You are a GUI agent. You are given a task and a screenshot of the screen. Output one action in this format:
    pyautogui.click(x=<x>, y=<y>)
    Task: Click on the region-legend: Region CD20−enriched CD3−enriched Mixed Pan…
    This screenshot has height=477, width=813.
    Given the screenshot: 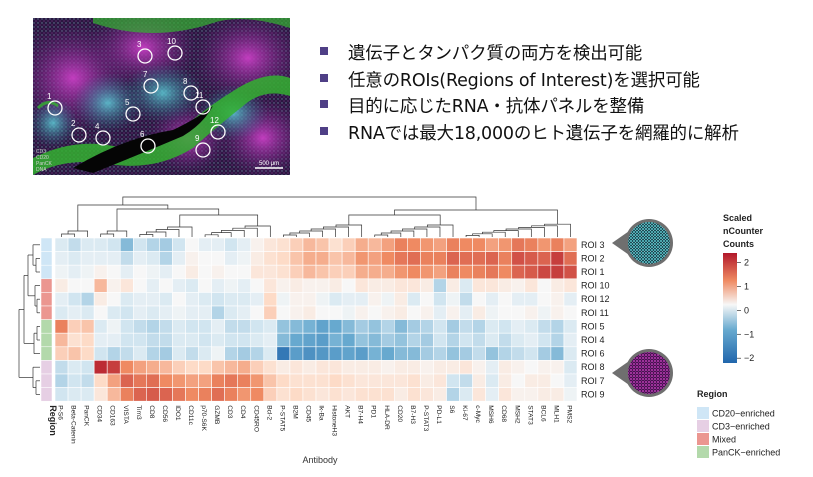 What is the action you would take?
    pyautogui.click(x=738, y=423)
    